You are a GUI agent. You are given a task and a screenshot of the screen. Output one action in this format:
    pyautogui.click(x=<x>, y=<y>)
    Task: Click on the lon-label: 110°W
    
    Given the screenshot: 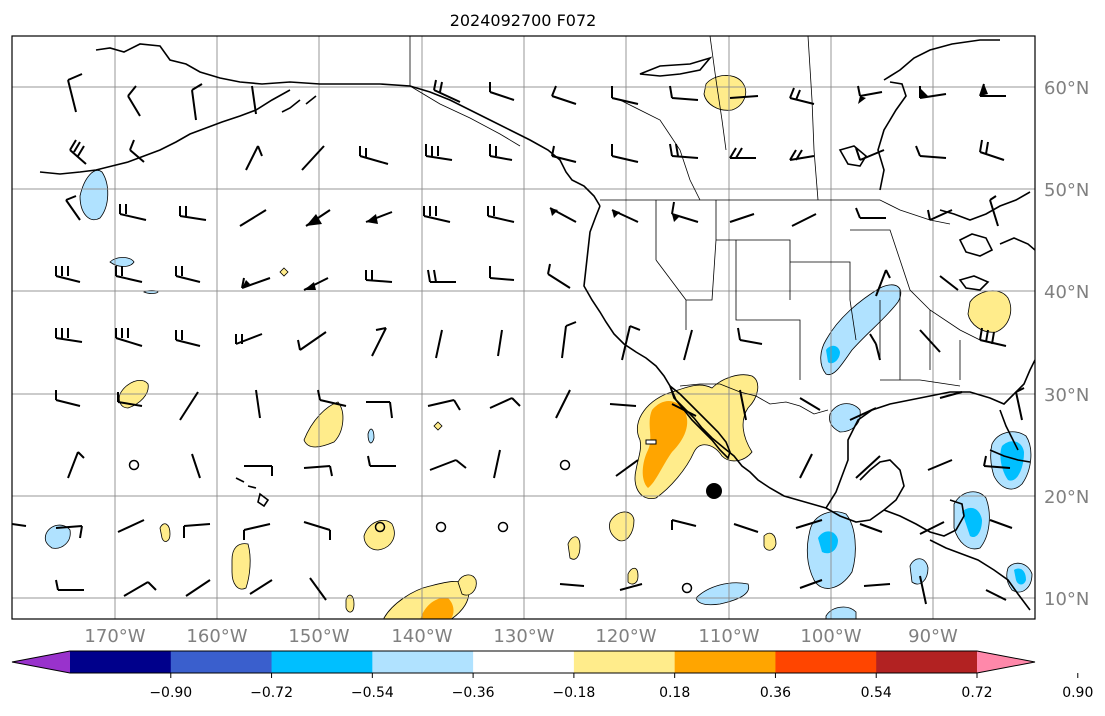 What is the action you would take?
    pyautogui.click(x=728, y=636)
    